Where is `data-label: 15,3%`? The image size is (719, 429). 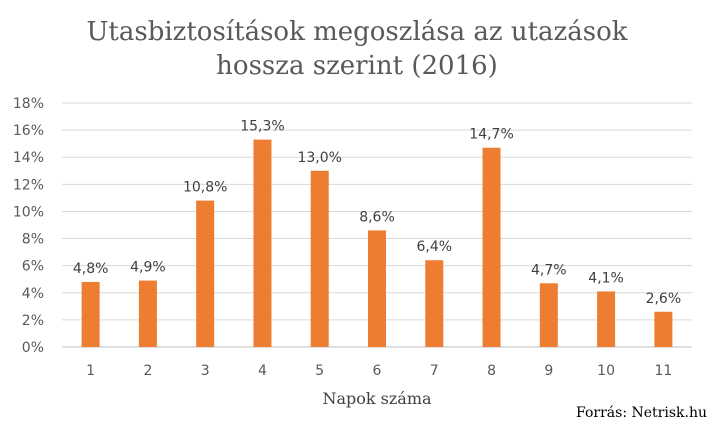
data-label: 15,3% is located at coordinates (262, 127).